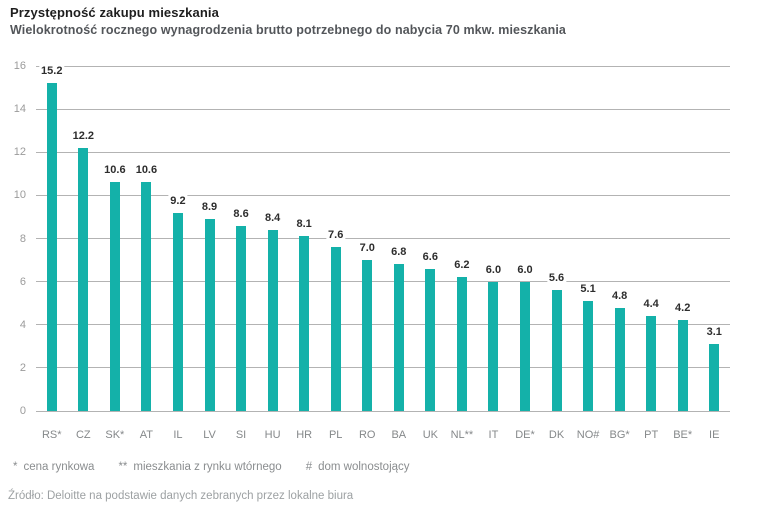  I want to click on y-tick-label: 16, so click(19, 66).